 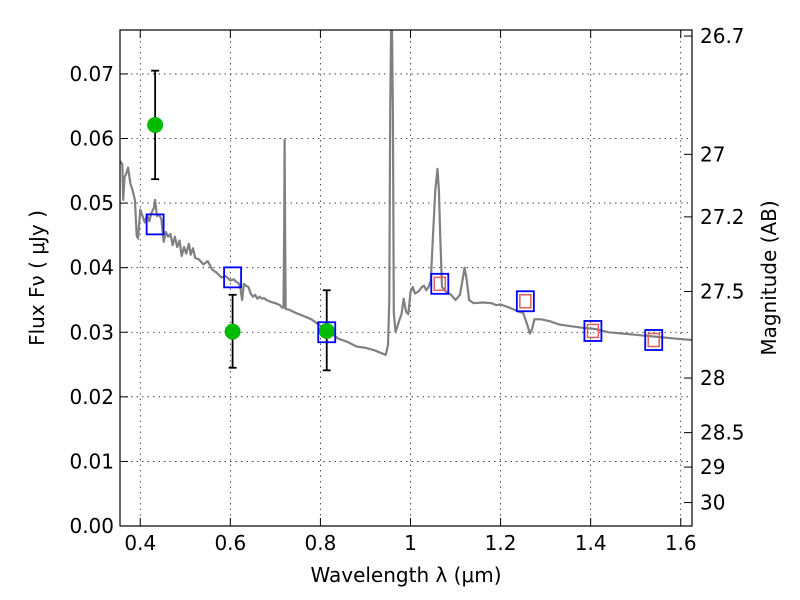 I want to click on x-tick-label: 1.2, so click(x=501, y=543).